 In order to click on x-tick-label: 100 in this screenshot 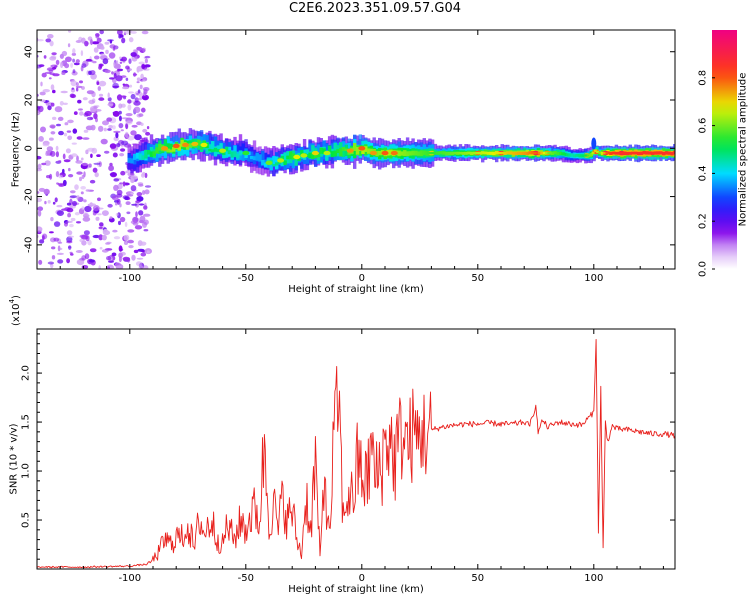, I will do `click(593, 578)`.